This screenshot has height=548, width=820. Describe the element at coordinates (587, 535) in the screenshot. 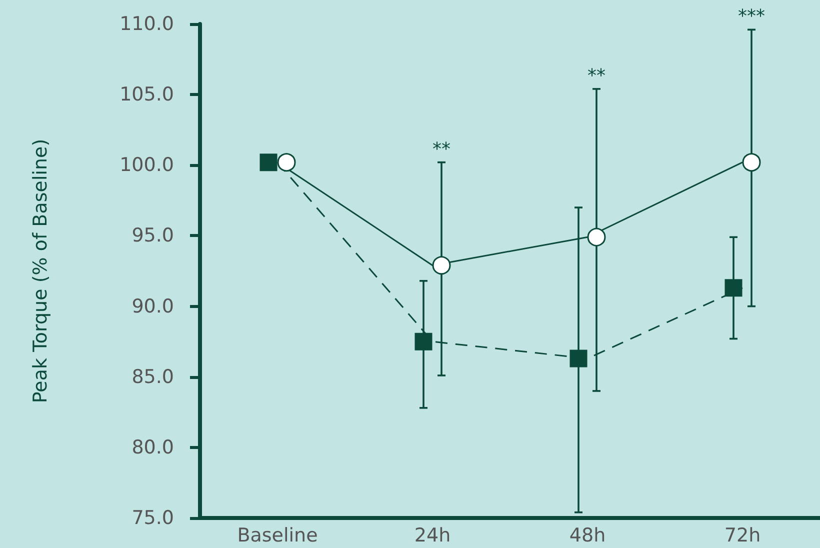

I see `x-tick-label: 48h` at that location.